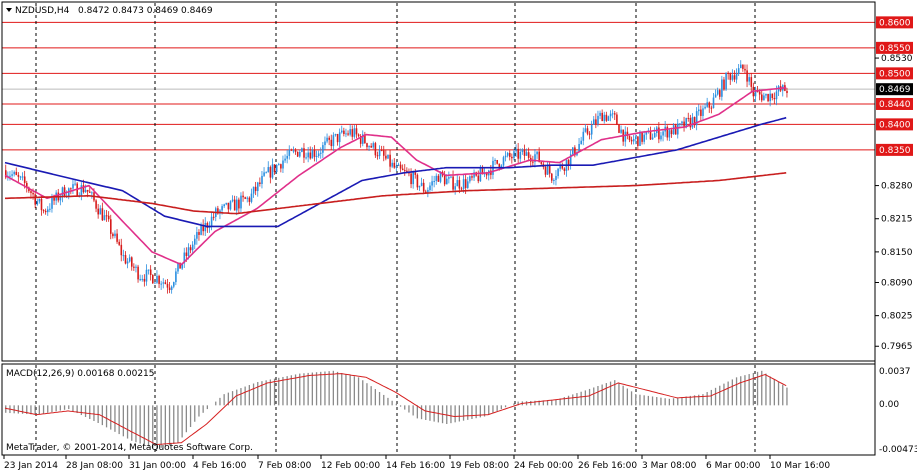 The width and height of the screenshot is (917, 472). What do you see at coordinates (607, 466) in the screenshot?
I see `time-tick-label: 26 Feb 16:00` at bounding box center [607, 466].